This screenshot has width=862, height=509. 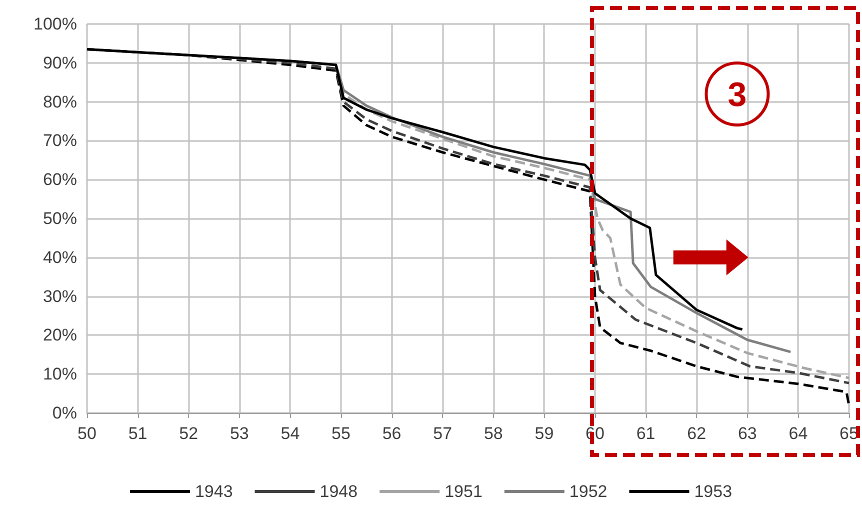 I want to click on x-tick-label: 59, so click(x=544, y=433).